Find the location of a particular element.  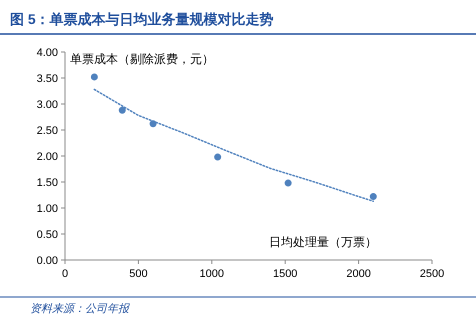

y-tick-label: 2.00 is located at coordinates (47, 157).